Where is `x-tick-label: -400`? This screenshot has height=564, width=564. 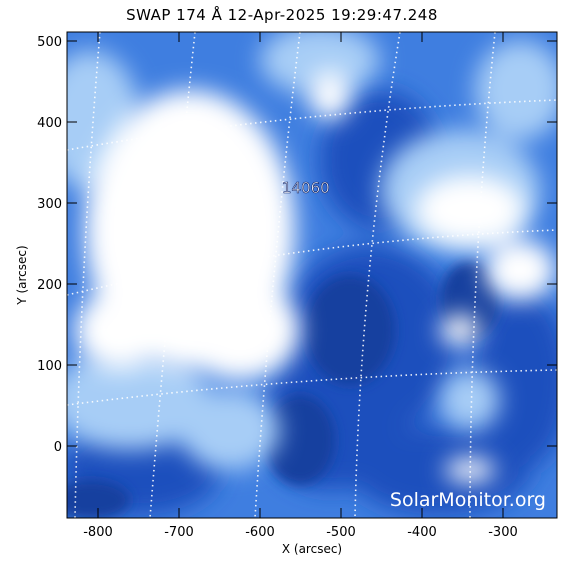 x-tick-label: -400 is located at coordinates (422, 532).